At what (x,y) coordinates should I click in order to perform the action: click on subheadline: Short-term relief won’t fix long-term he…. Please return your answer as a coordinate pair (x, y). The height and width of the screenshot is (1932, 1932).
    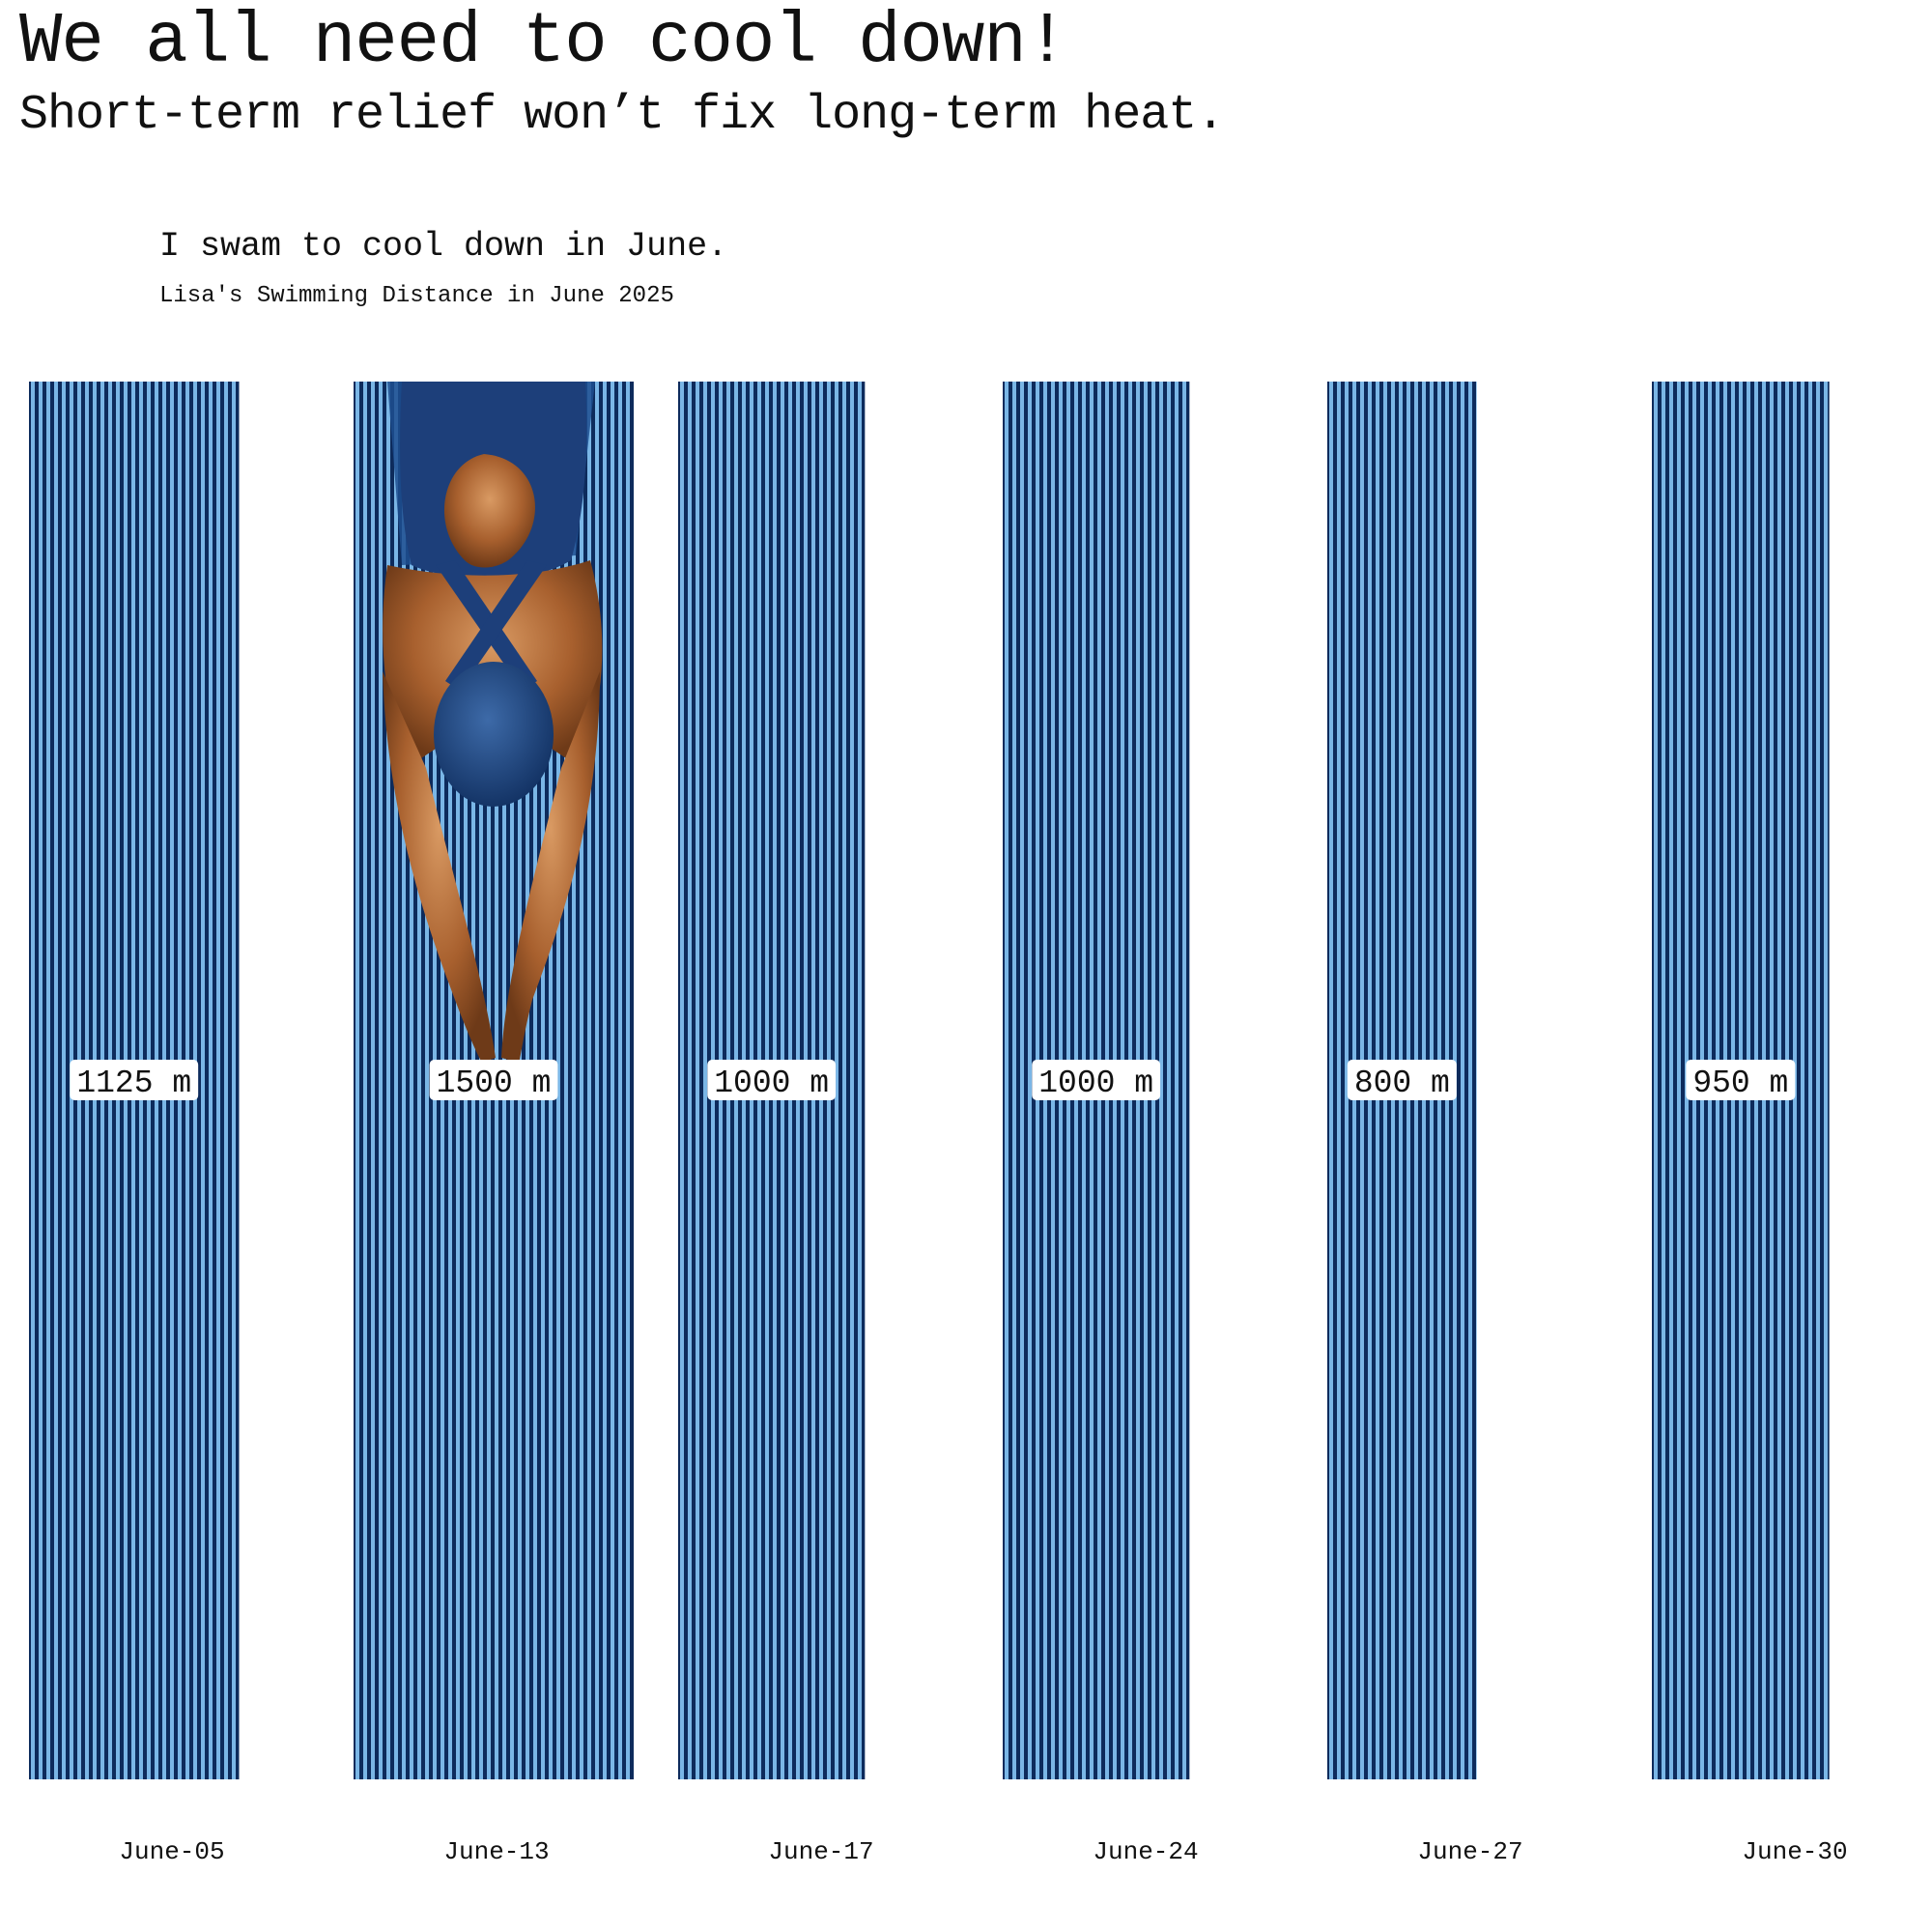
    Looking at the image, I should click on (622, 115).